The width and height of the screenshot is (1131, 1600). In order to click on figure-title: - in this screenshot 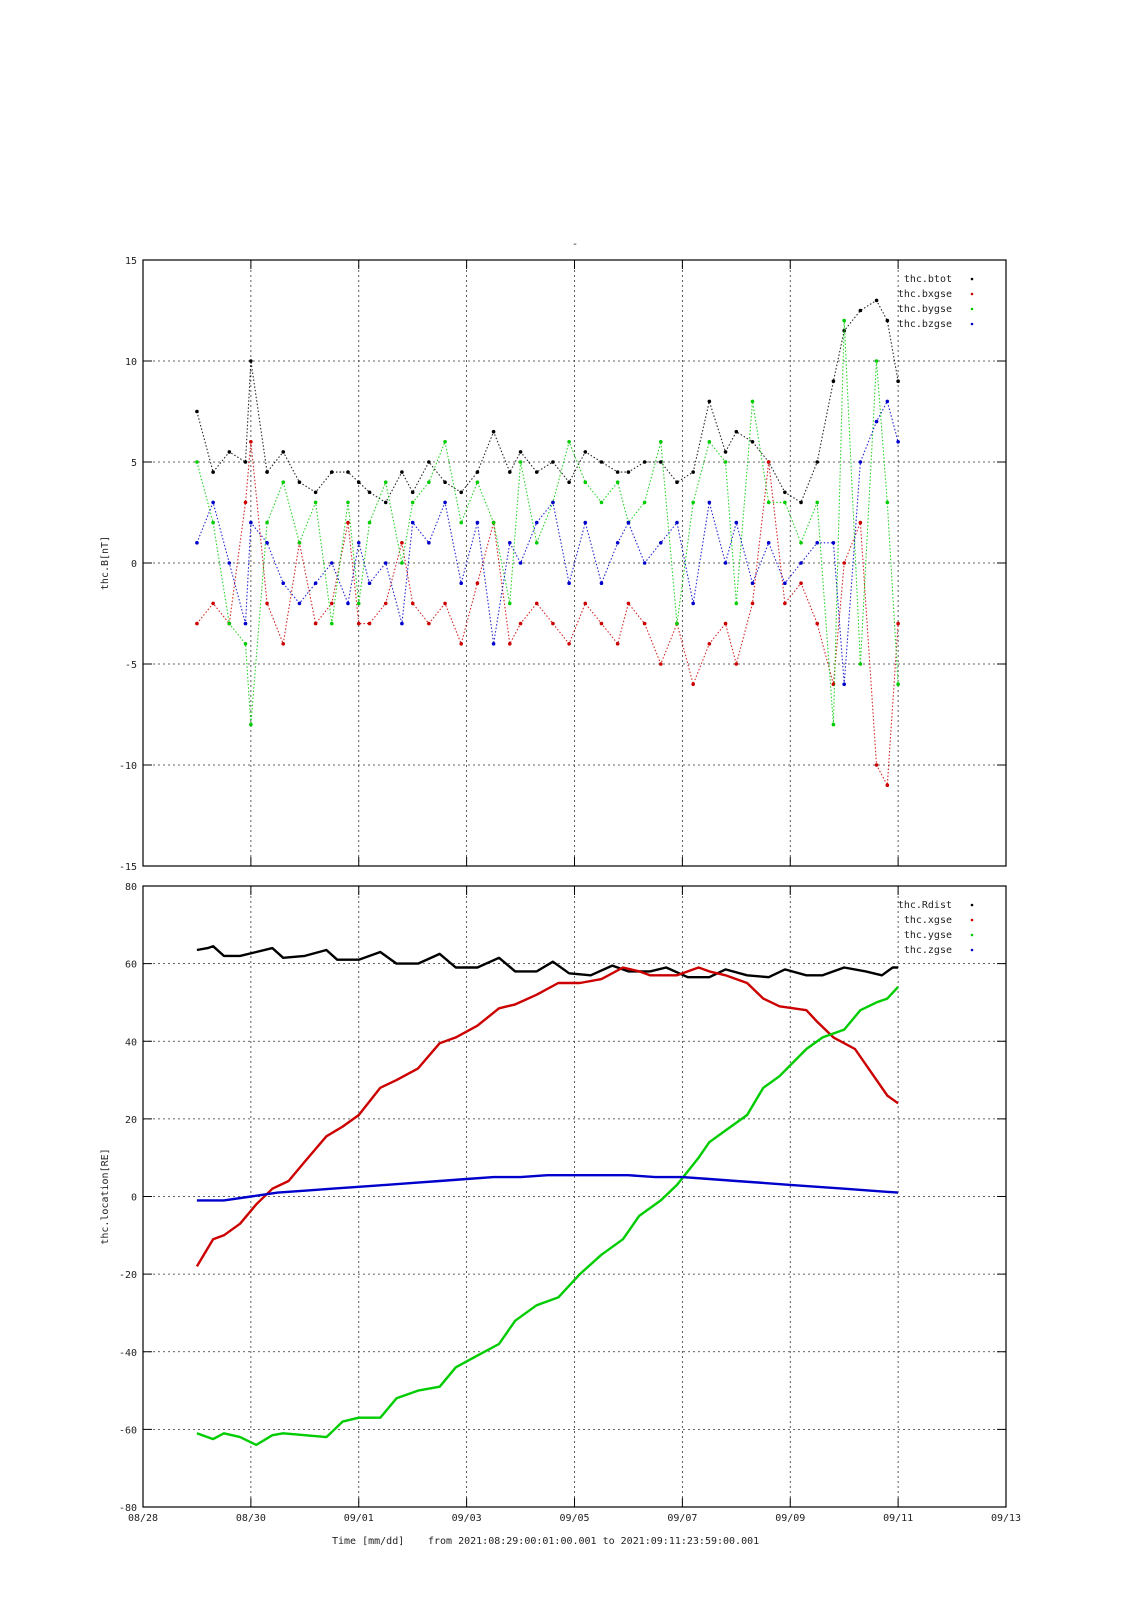, I will do `click(575, 244)`.